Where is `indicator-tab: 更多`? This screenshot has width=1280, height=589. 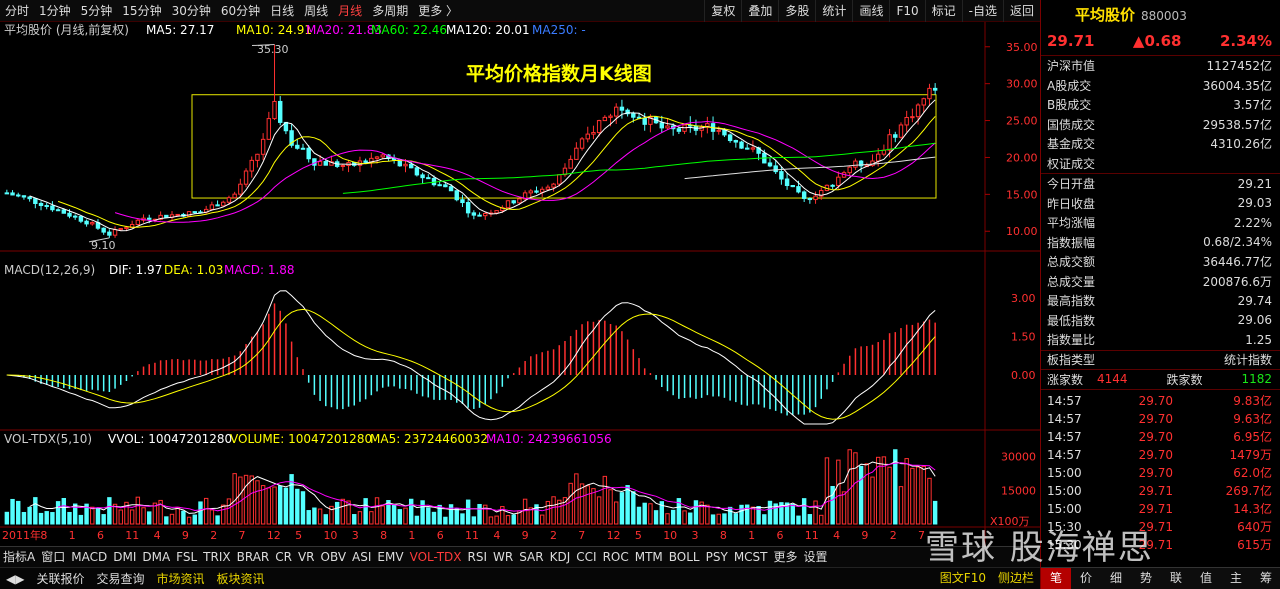 indicator-tab: 更多 is located at coordinates (785, 557).